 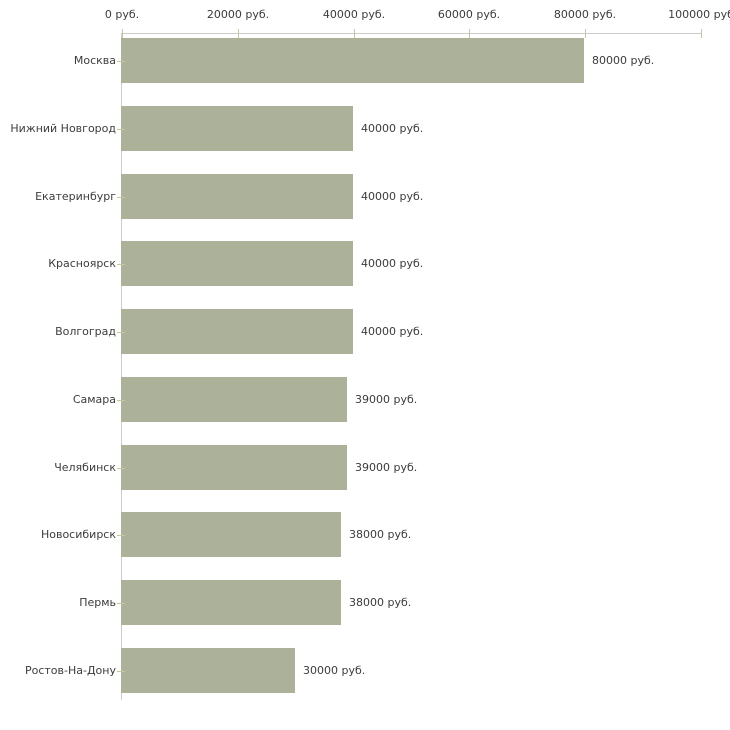 I want to click on category-label: Волгоград, so click(x=85, y=331).